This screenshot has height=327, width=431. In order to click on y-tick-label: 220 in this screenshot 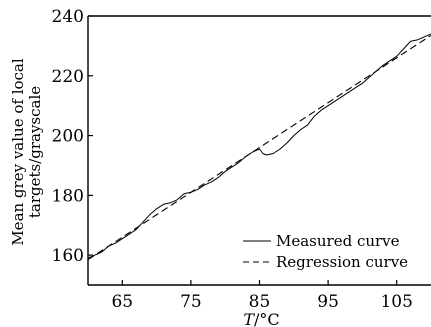, I will do `click(68, 77)`.